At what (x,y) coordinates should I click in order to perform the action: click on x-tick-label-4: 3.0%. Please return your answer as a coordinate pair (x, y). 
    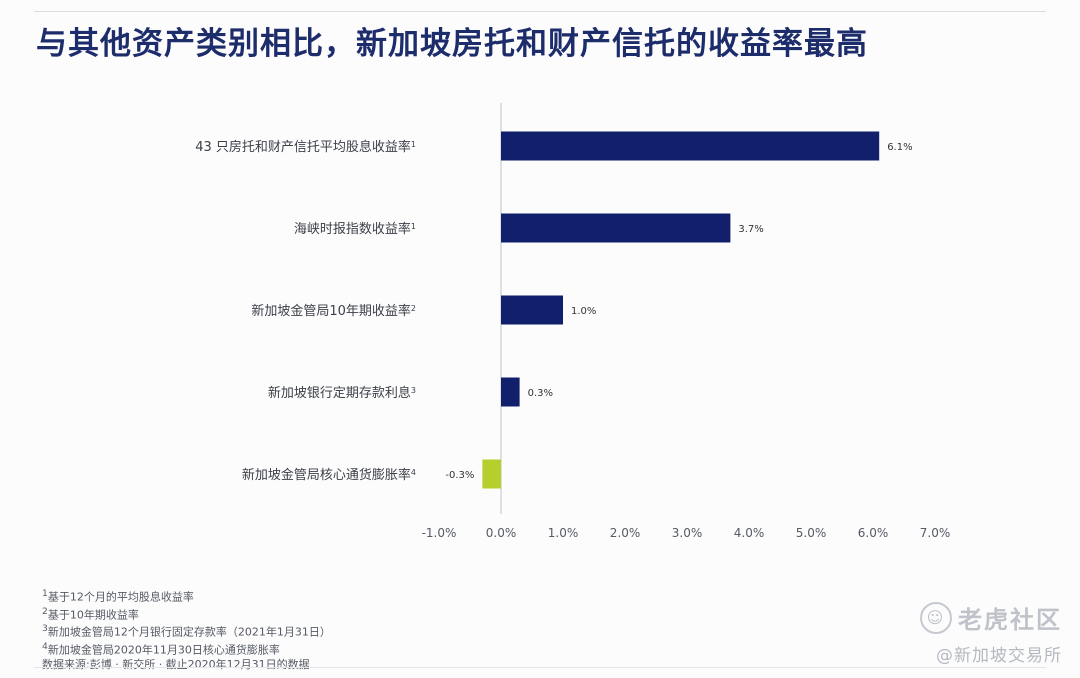
    Looking at the image, I should click on (687, 533).